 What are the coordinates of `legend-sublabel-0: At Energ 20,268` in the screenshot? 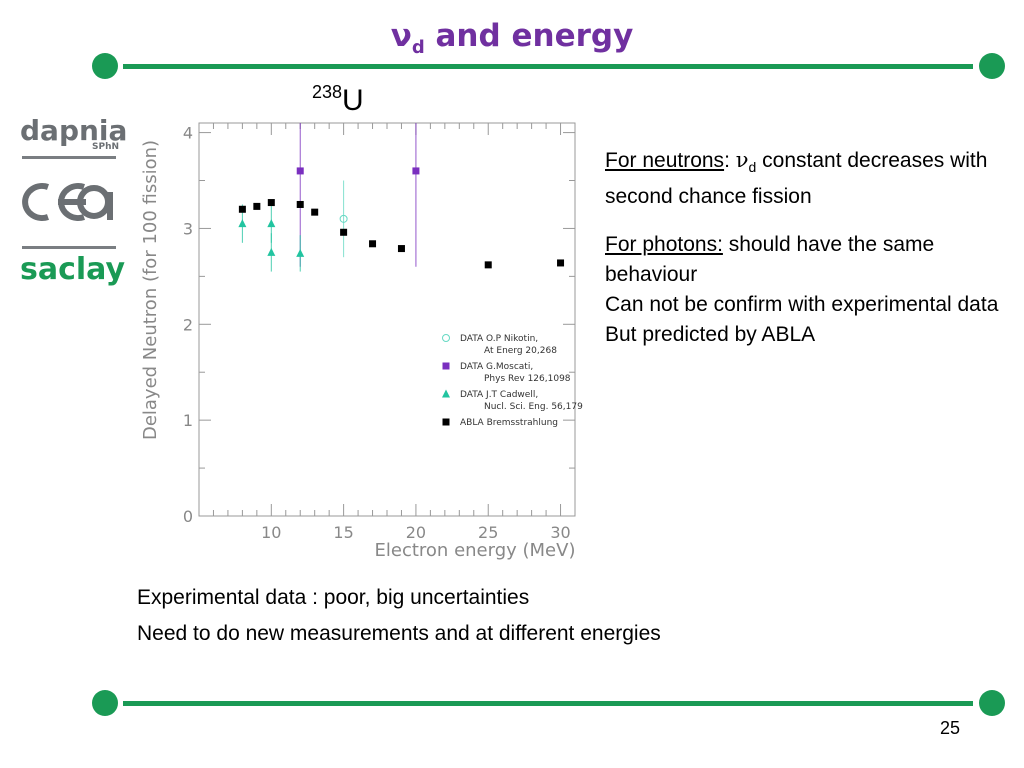 It's located at (520, 351).